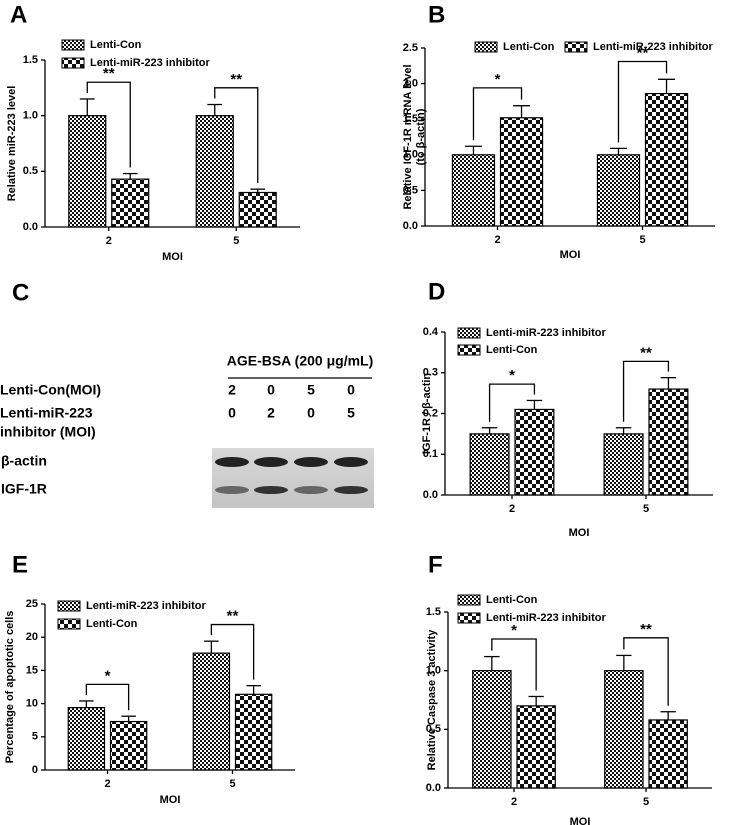 This screenshot has width=733, height=825. I want to click on blot-header: AGE-BSA (200 μg/mL), so click(300, 361).